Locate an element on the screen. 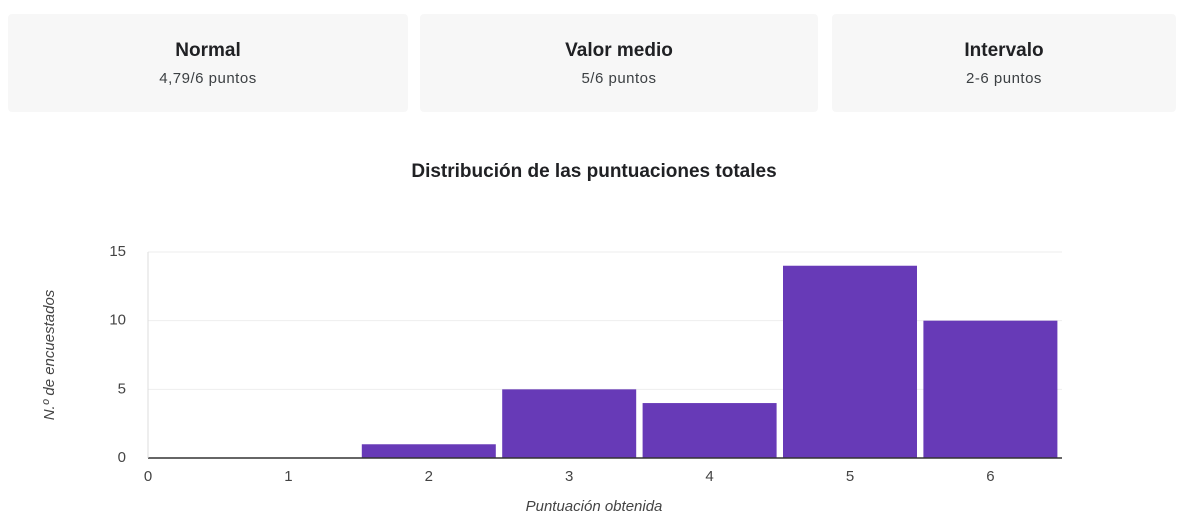 This screenshot has width=1188, height=531. x-tick-label: 1 is located at coordinates (288, 476).